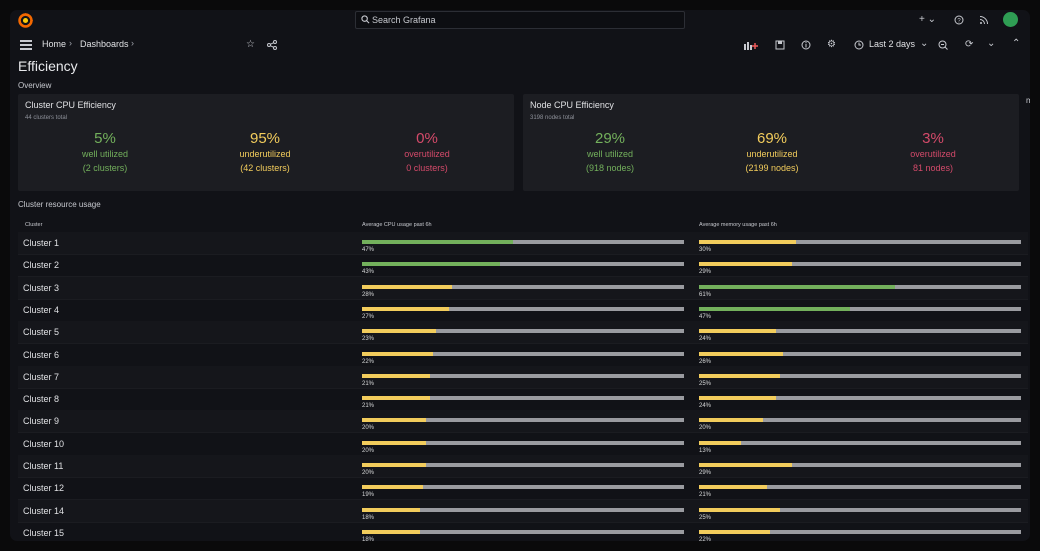  What do you see at coordinates (46, 118) in the screenshot?
I see `panel-subtitle: 44 clusters total` at bounding box center [46, 118].